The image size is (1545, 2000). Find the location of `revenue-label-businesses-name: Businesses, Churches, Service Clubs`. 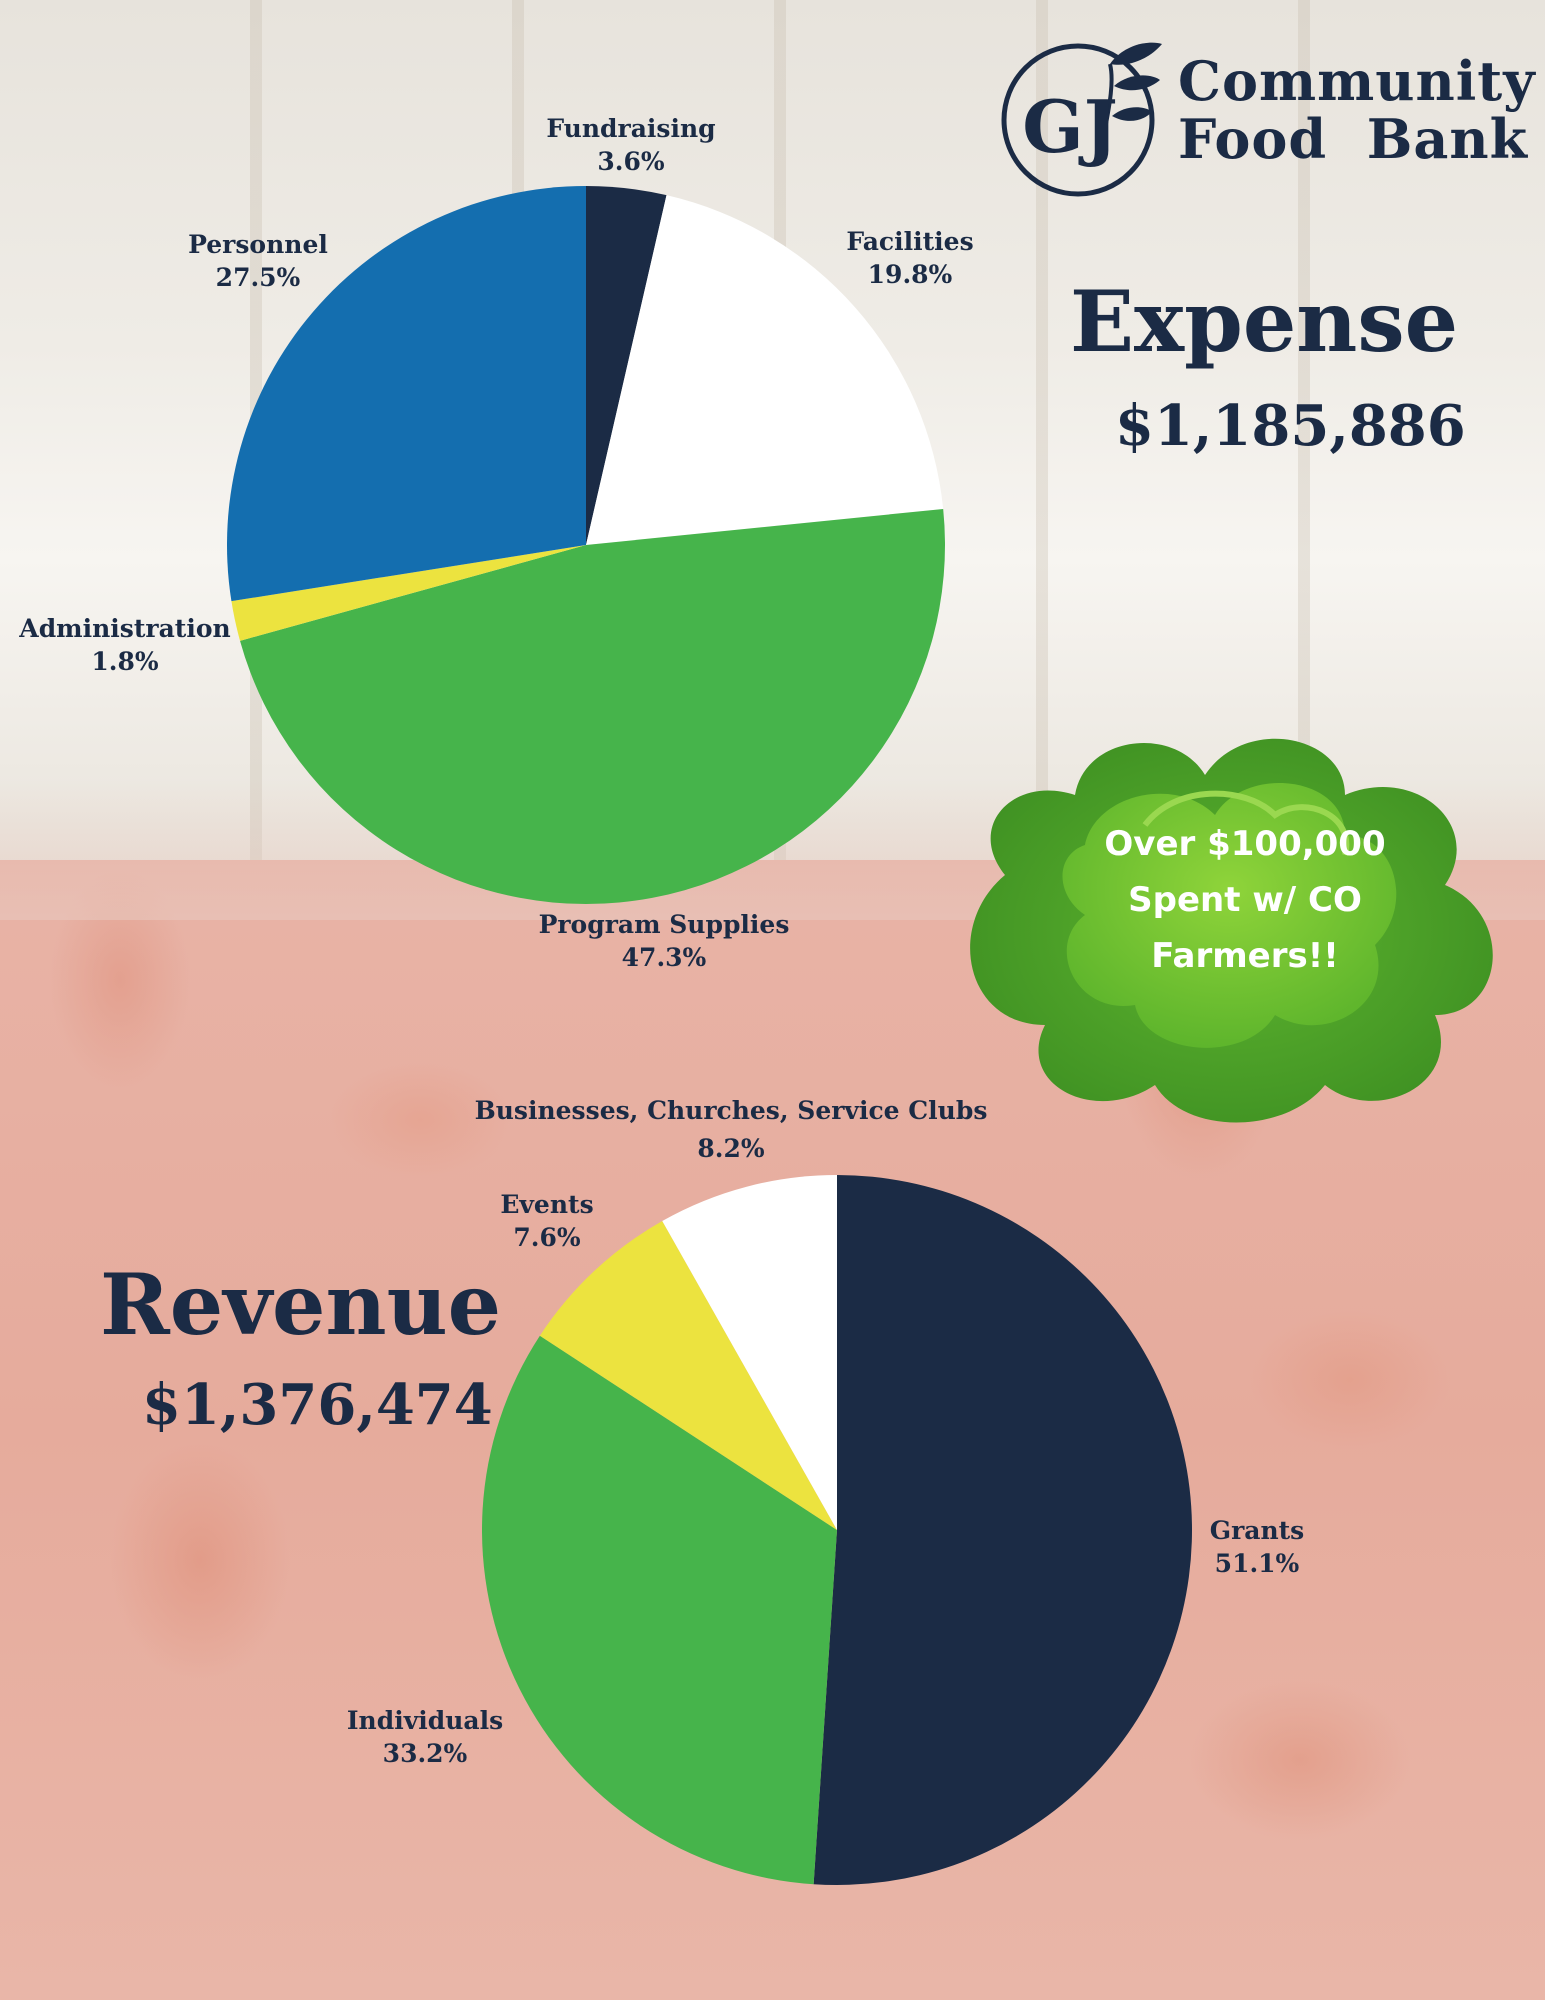

revenue-label-businesses-name: Businesses, Churches, Service Clubs is located at coordinates (731, 1110).